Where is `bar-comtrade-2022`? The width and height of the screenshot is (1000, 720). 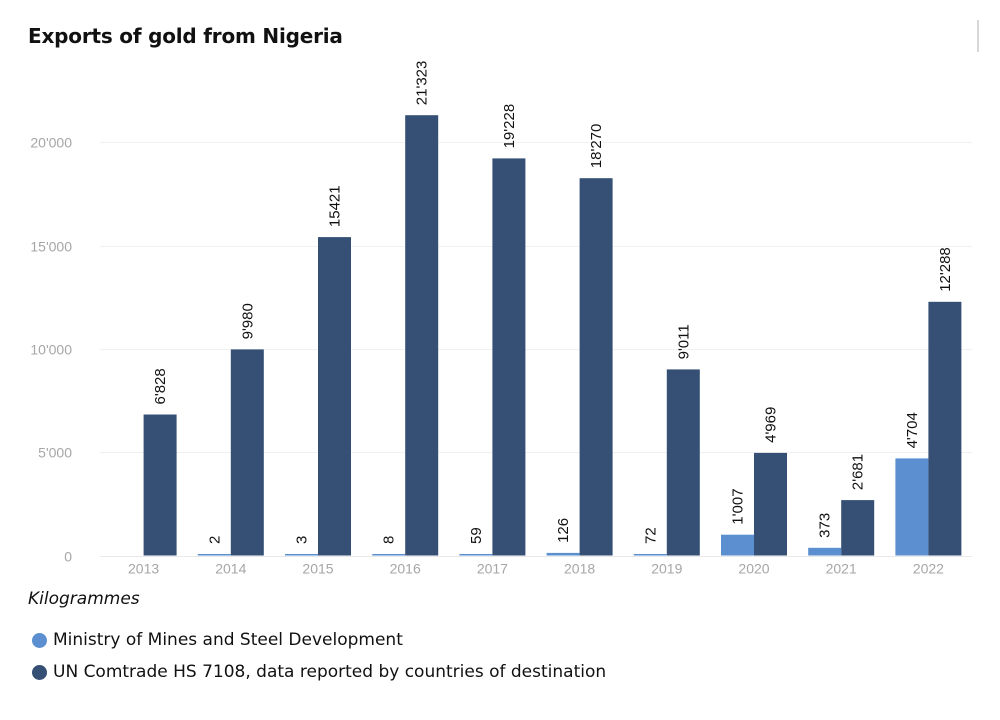
bar-comtrade-2022 is located at coordinates (945, 428).